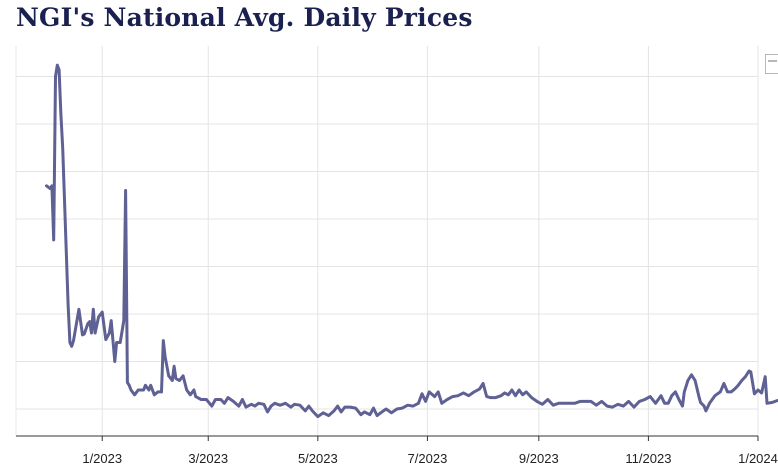 The image size is (778, 471). I want to click on x-tick-label-1: 3/2023, so click(208, 458).